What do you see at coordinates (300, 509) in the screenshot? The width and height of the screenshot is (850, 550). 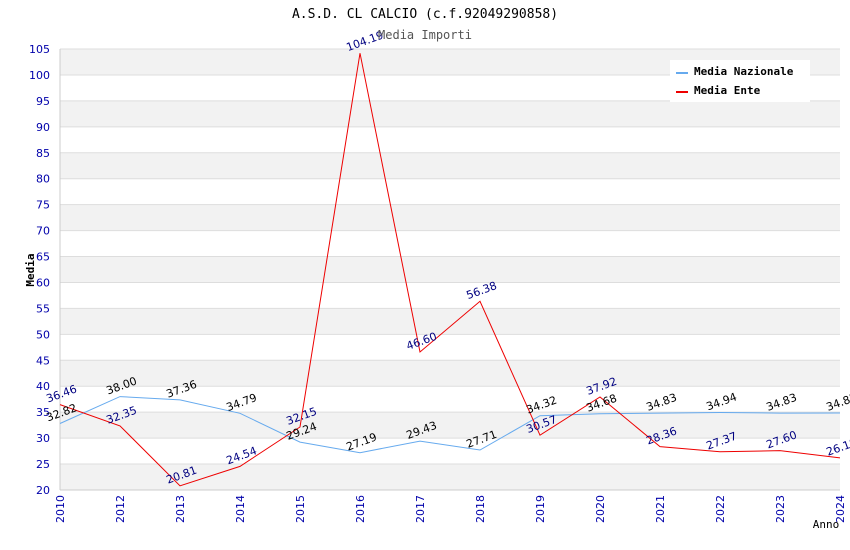 I see `x-tick-label: 2015` at bounding box center [300, 509].